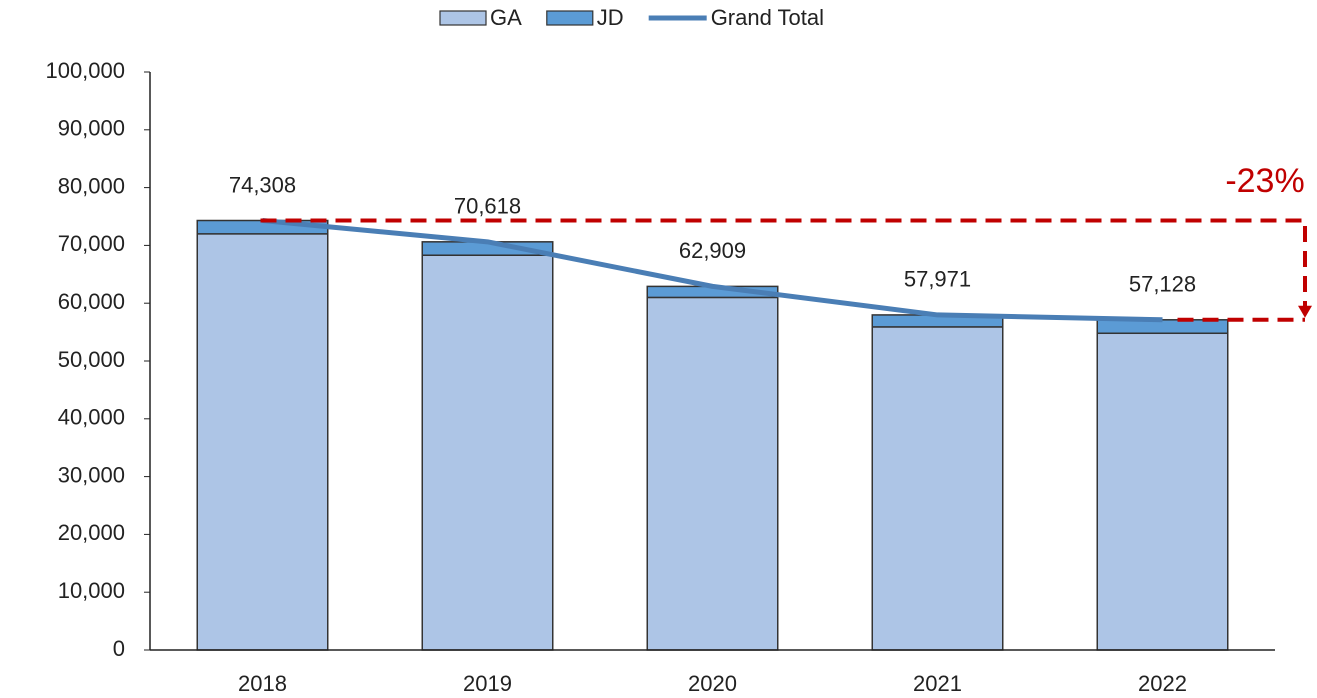 This screenshot has height=698, width=1317. I want to click on annotation-bracket, so click(783, 263).